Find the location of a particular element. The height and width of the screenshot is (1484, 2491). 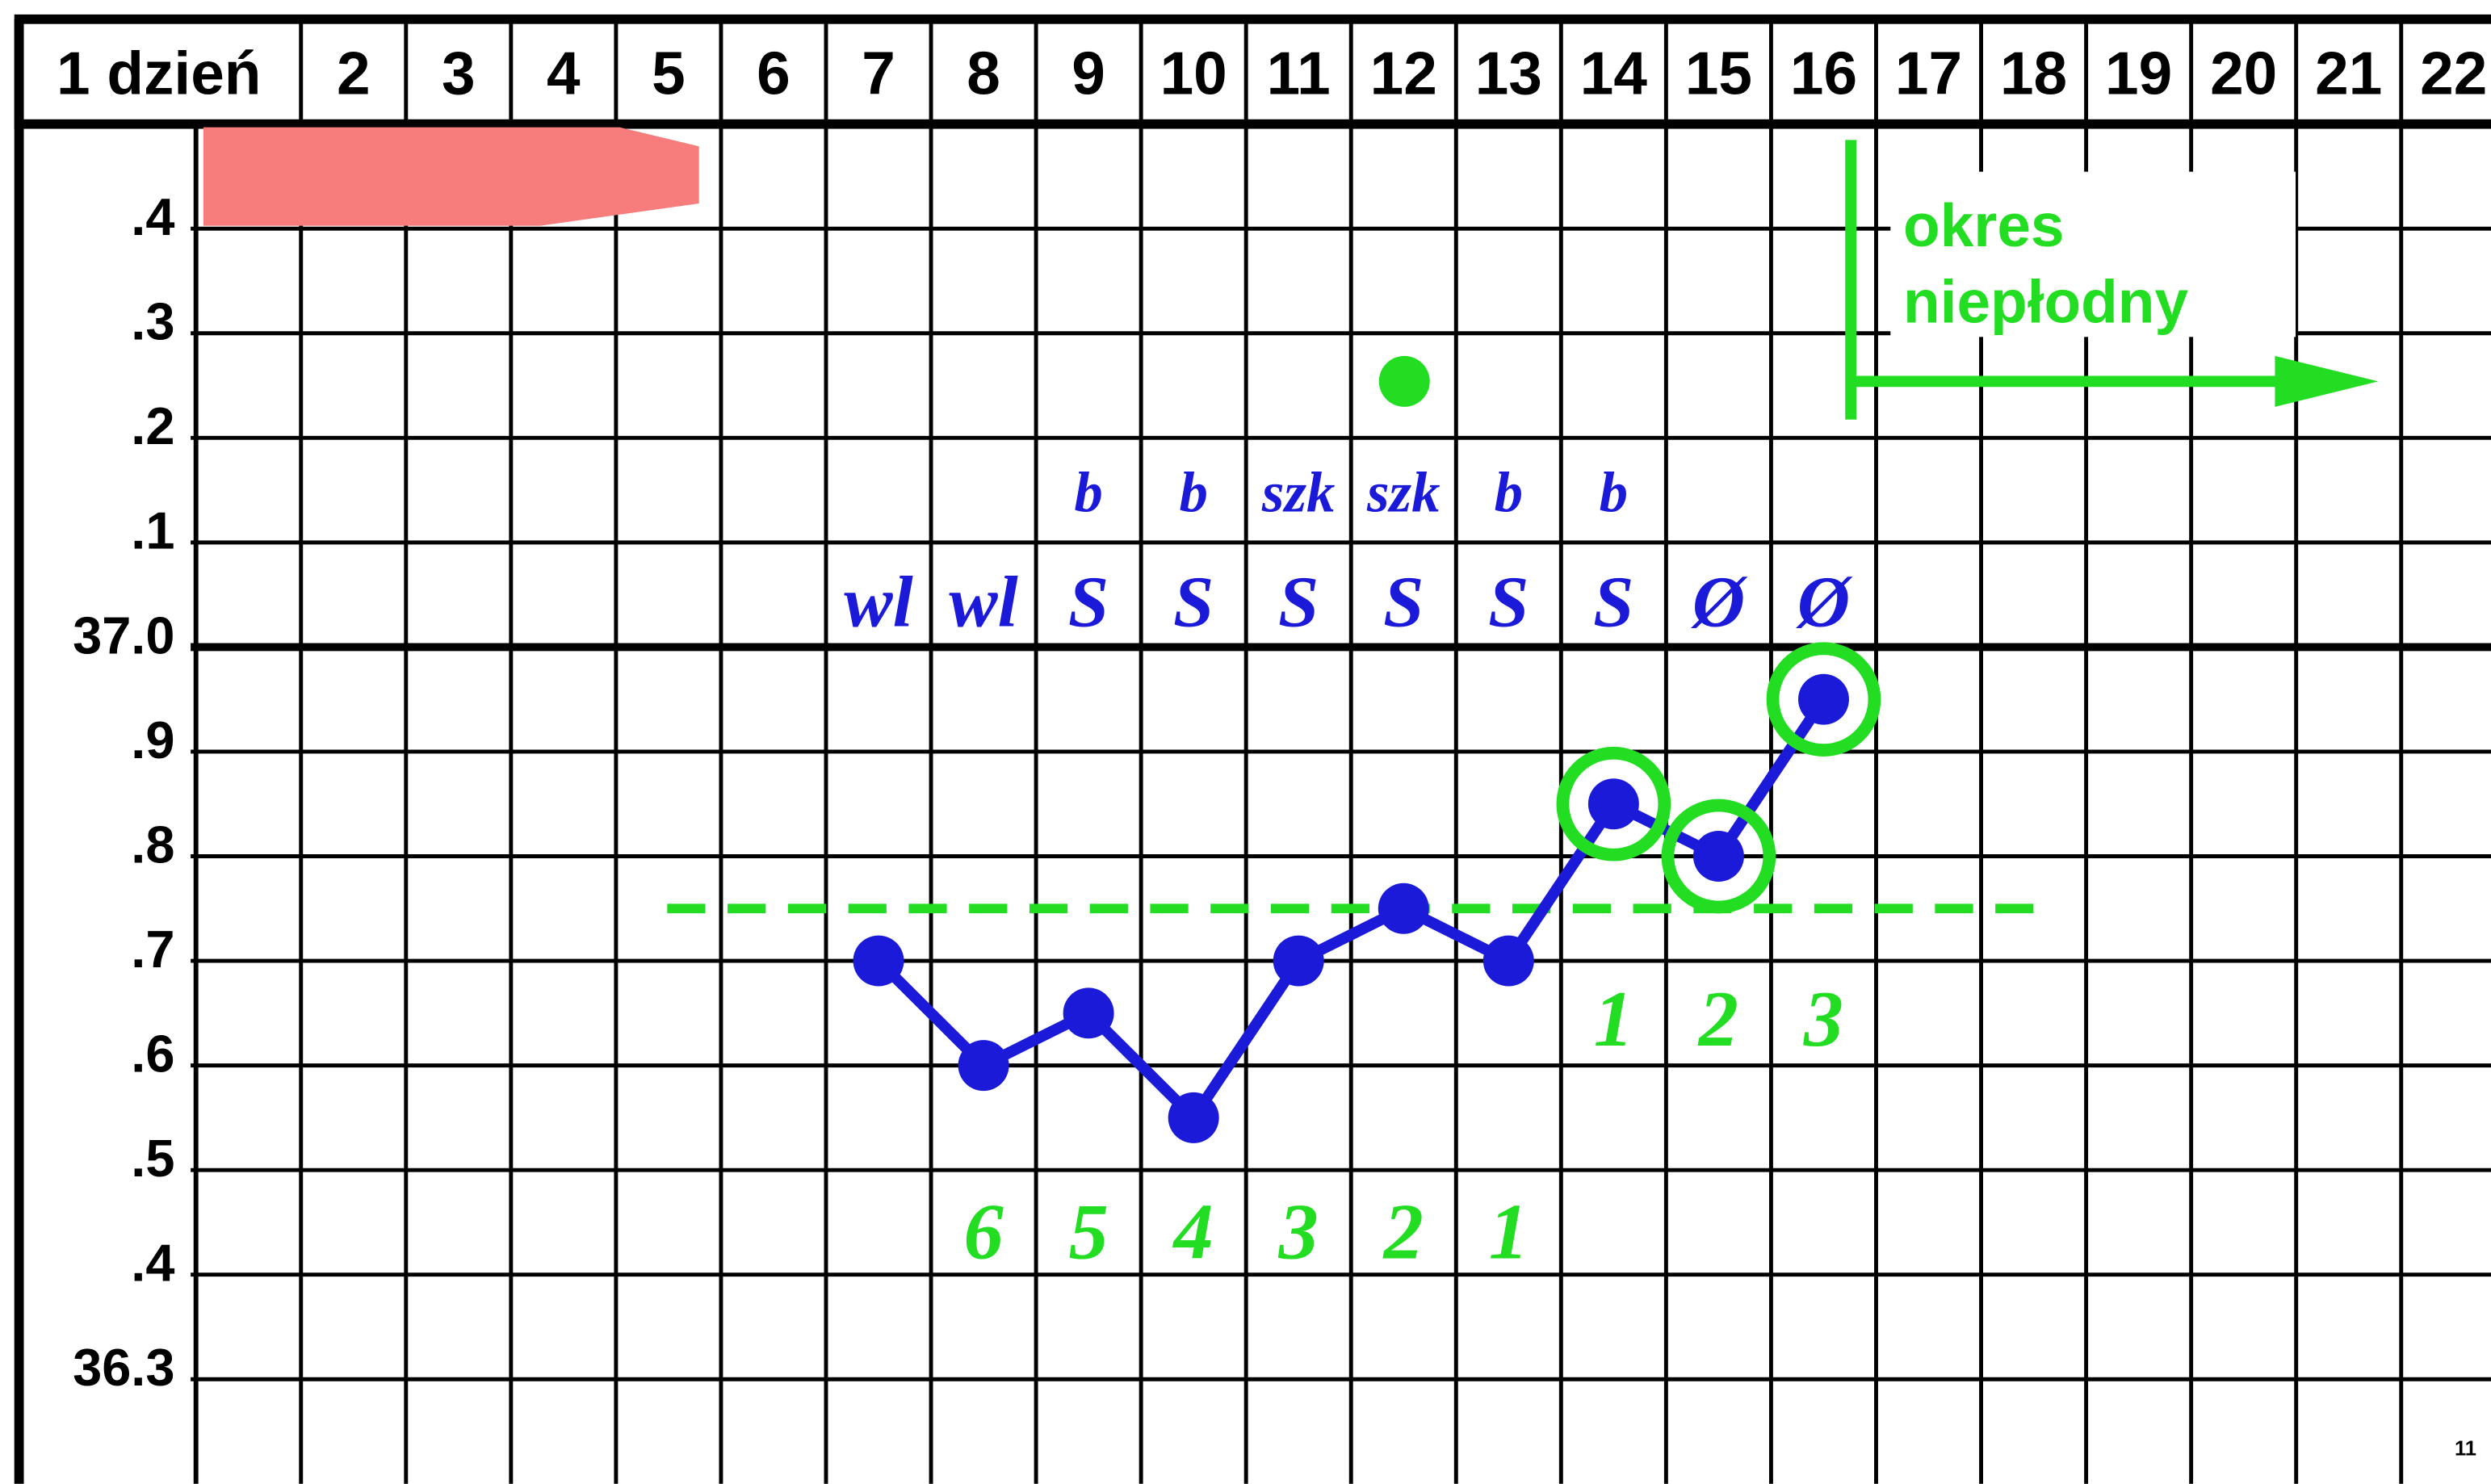

x-tick-label: 9 is located at coordinates (1088, 73).